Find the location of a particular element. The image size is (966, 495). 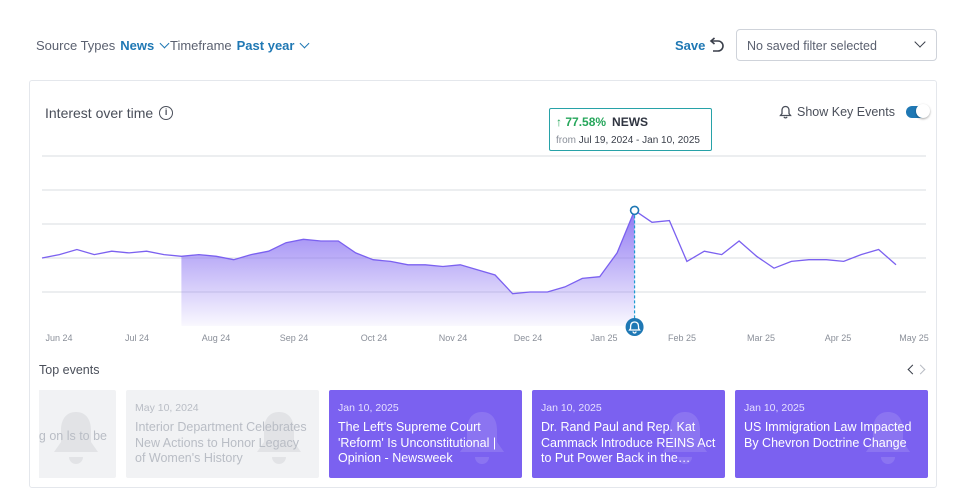

x-tick-label: Apr 25 is located at coordinates (838, 338).